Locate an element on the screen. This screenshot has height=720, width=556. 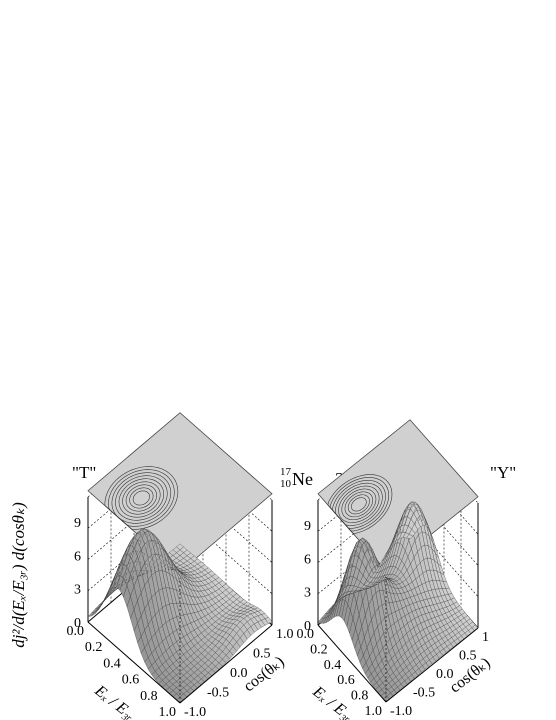
y-axis-label: dj²/d(Eₓ/E₃ᵣ) d(cosθₖ) is located at coordinates (18, 575).